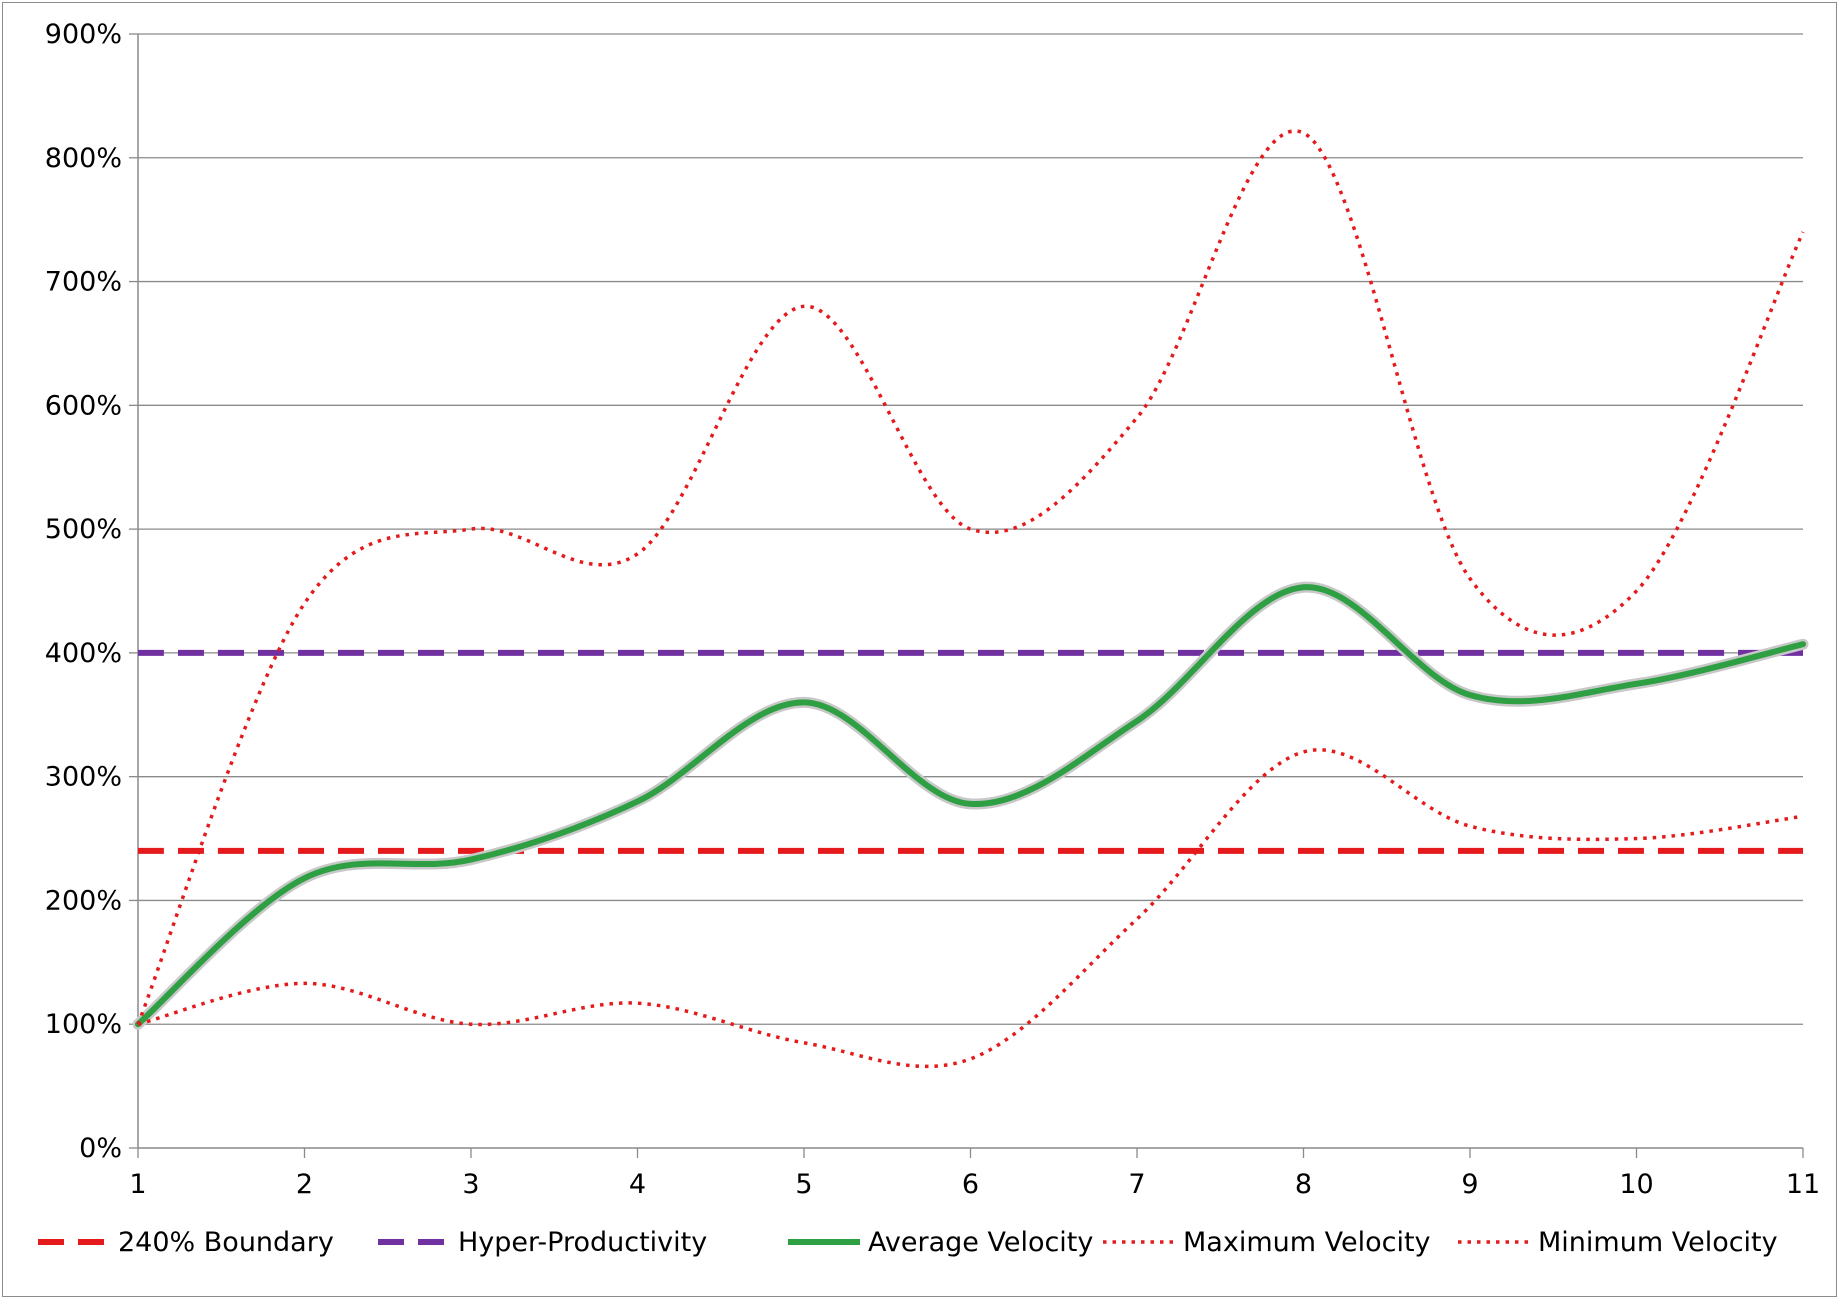  Describe the element at coordinates (1303, 1184) in the screenshot. I see `x-tick-label: 8` at that location.